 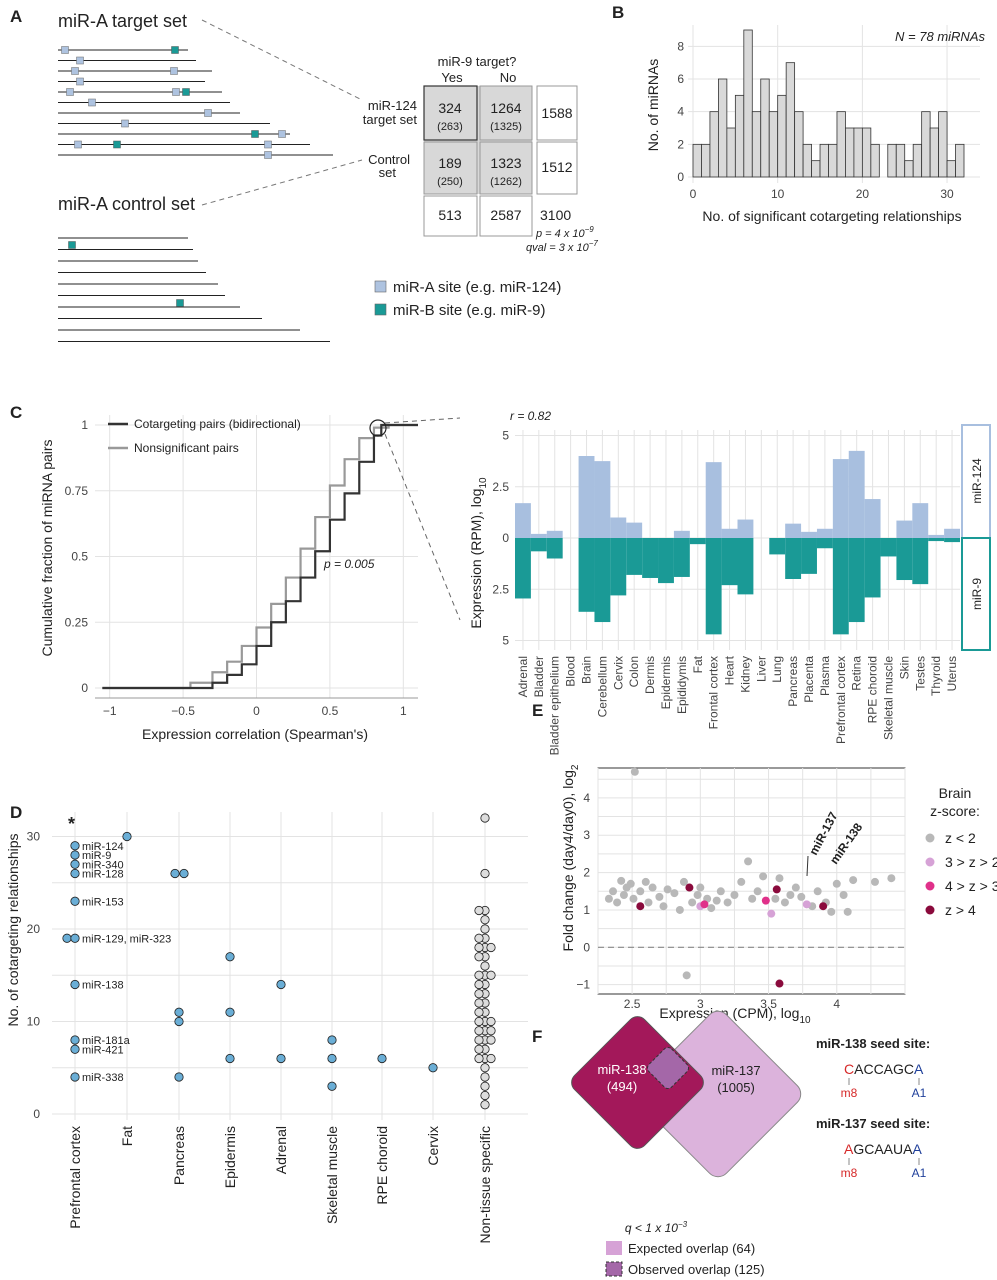 I want to click on panel-label-e: E, so click(x=537, y=710).